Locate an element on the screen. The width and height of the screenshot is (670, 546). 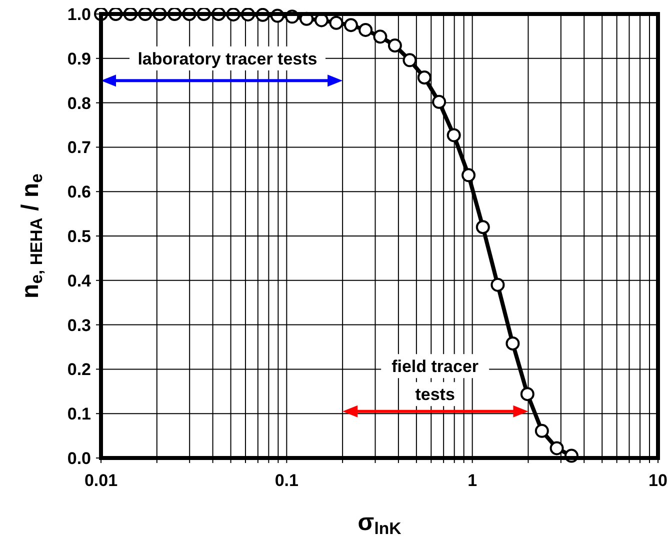
x-tick-label: 0.1 is located at coordinates (286, 480).